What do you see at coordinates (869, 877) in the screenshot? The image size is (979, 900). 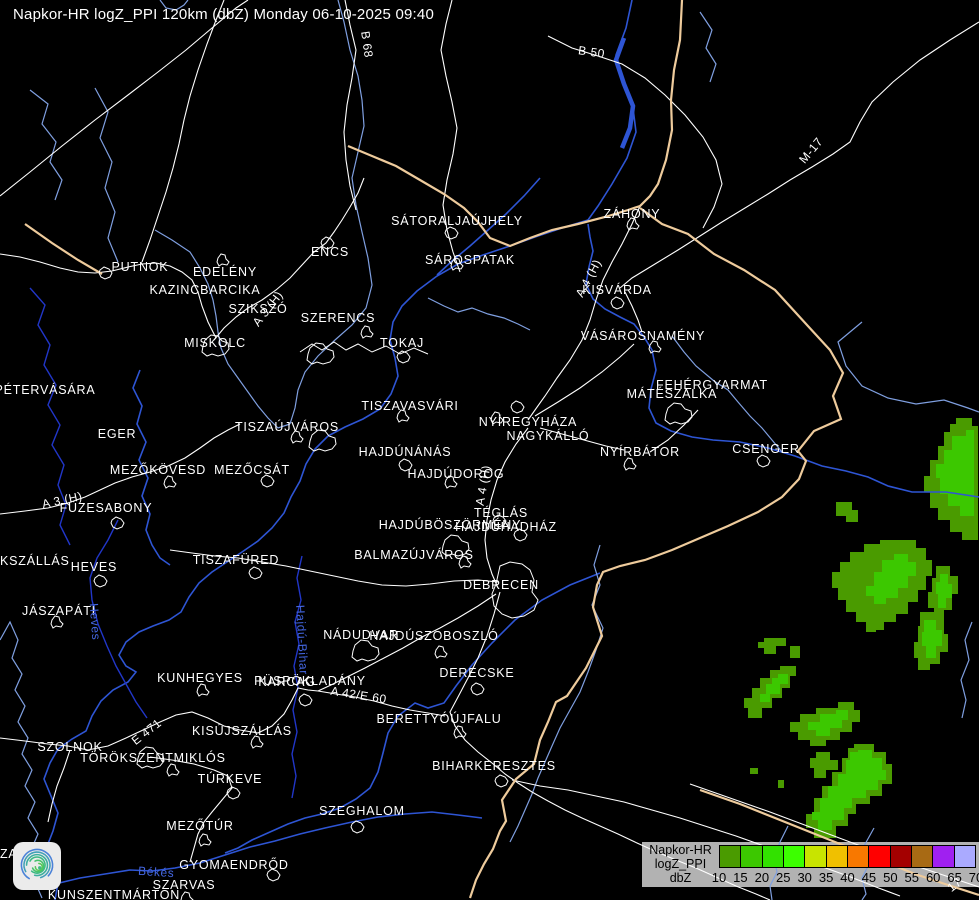 I see `legend-tick: 45` at bounding box center [869, 877].